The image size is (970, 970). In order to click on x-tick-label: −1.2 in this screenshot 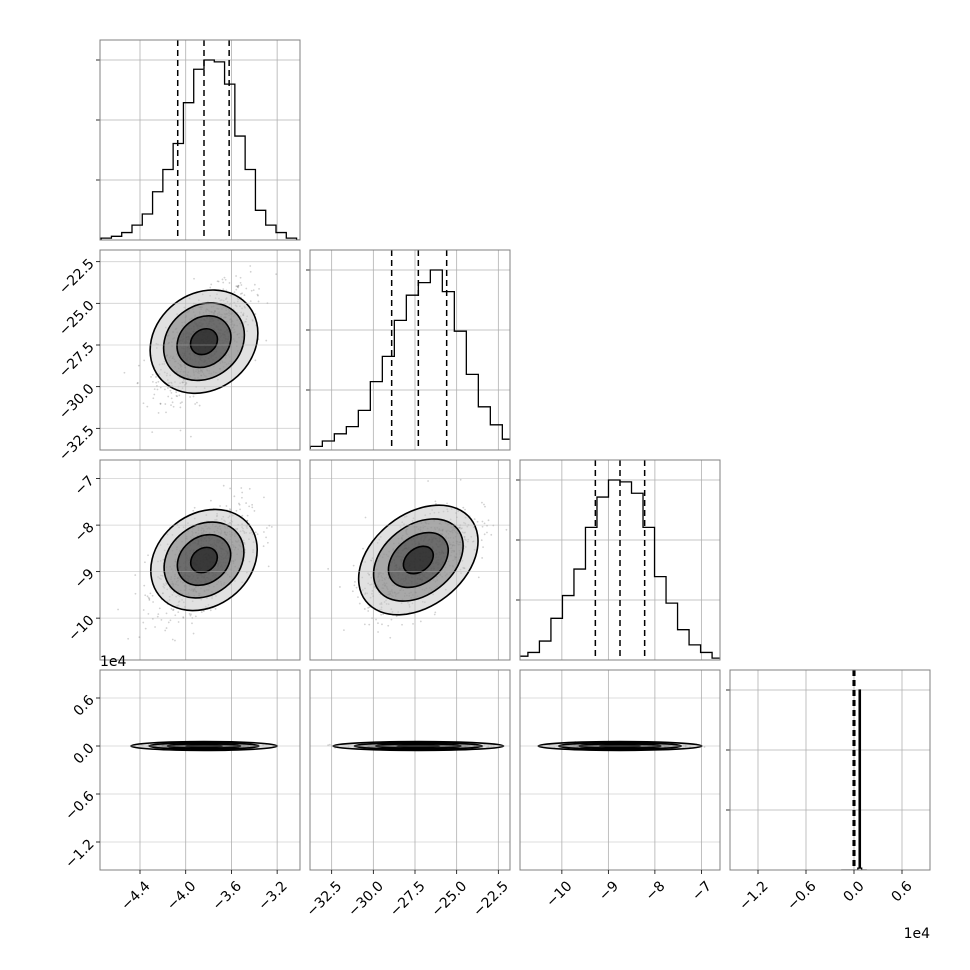, I will do `click(753, 895)`.